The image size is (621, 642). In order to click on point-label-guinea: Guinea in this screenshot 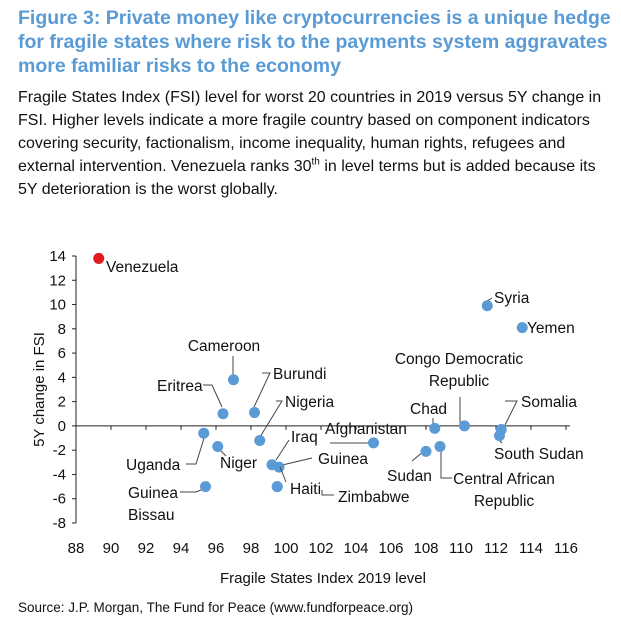, I will do `click(343, 459)`.